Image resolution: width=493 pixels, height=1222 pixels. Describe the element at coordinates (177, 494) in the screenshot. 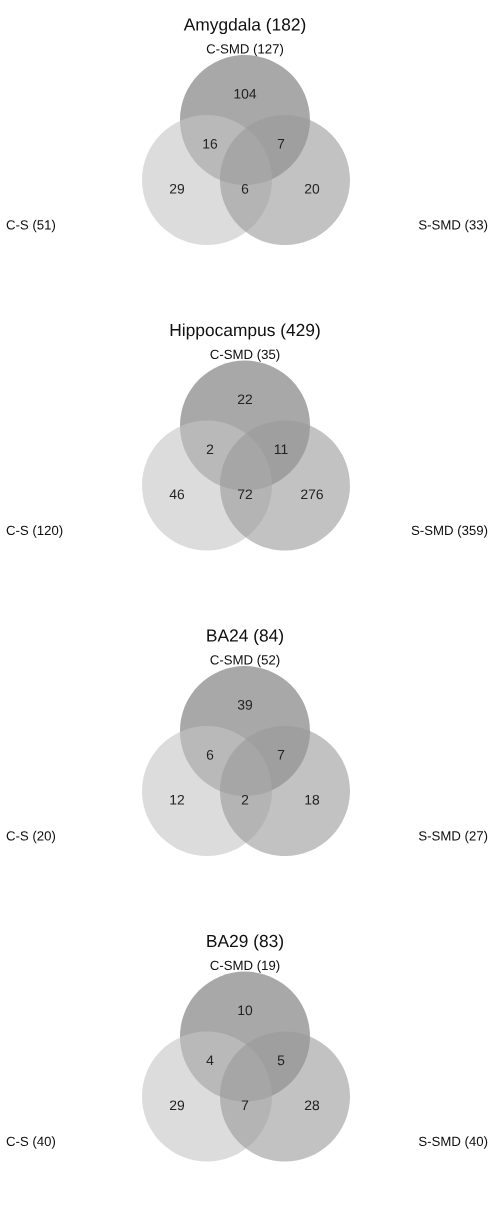

I see `data-label: 46` at that location.